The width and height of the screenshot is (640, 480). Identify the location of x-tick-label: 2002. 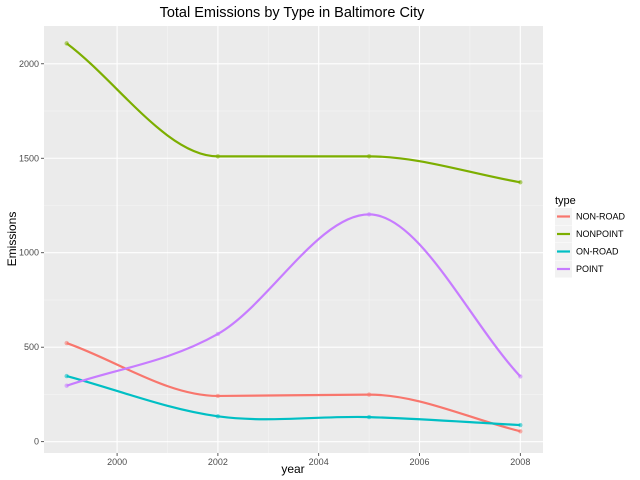
(218, 462).